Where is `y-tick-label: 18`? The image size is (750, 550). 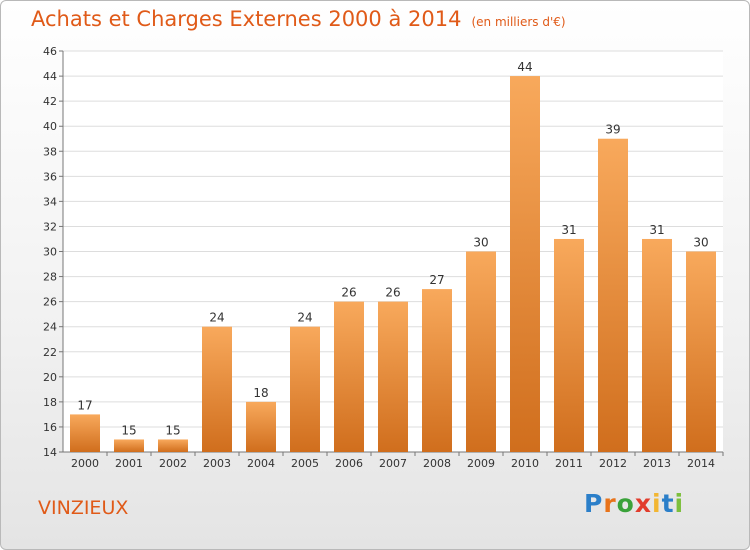
y-tick-label: 18 is located at coordinates (50, 402).